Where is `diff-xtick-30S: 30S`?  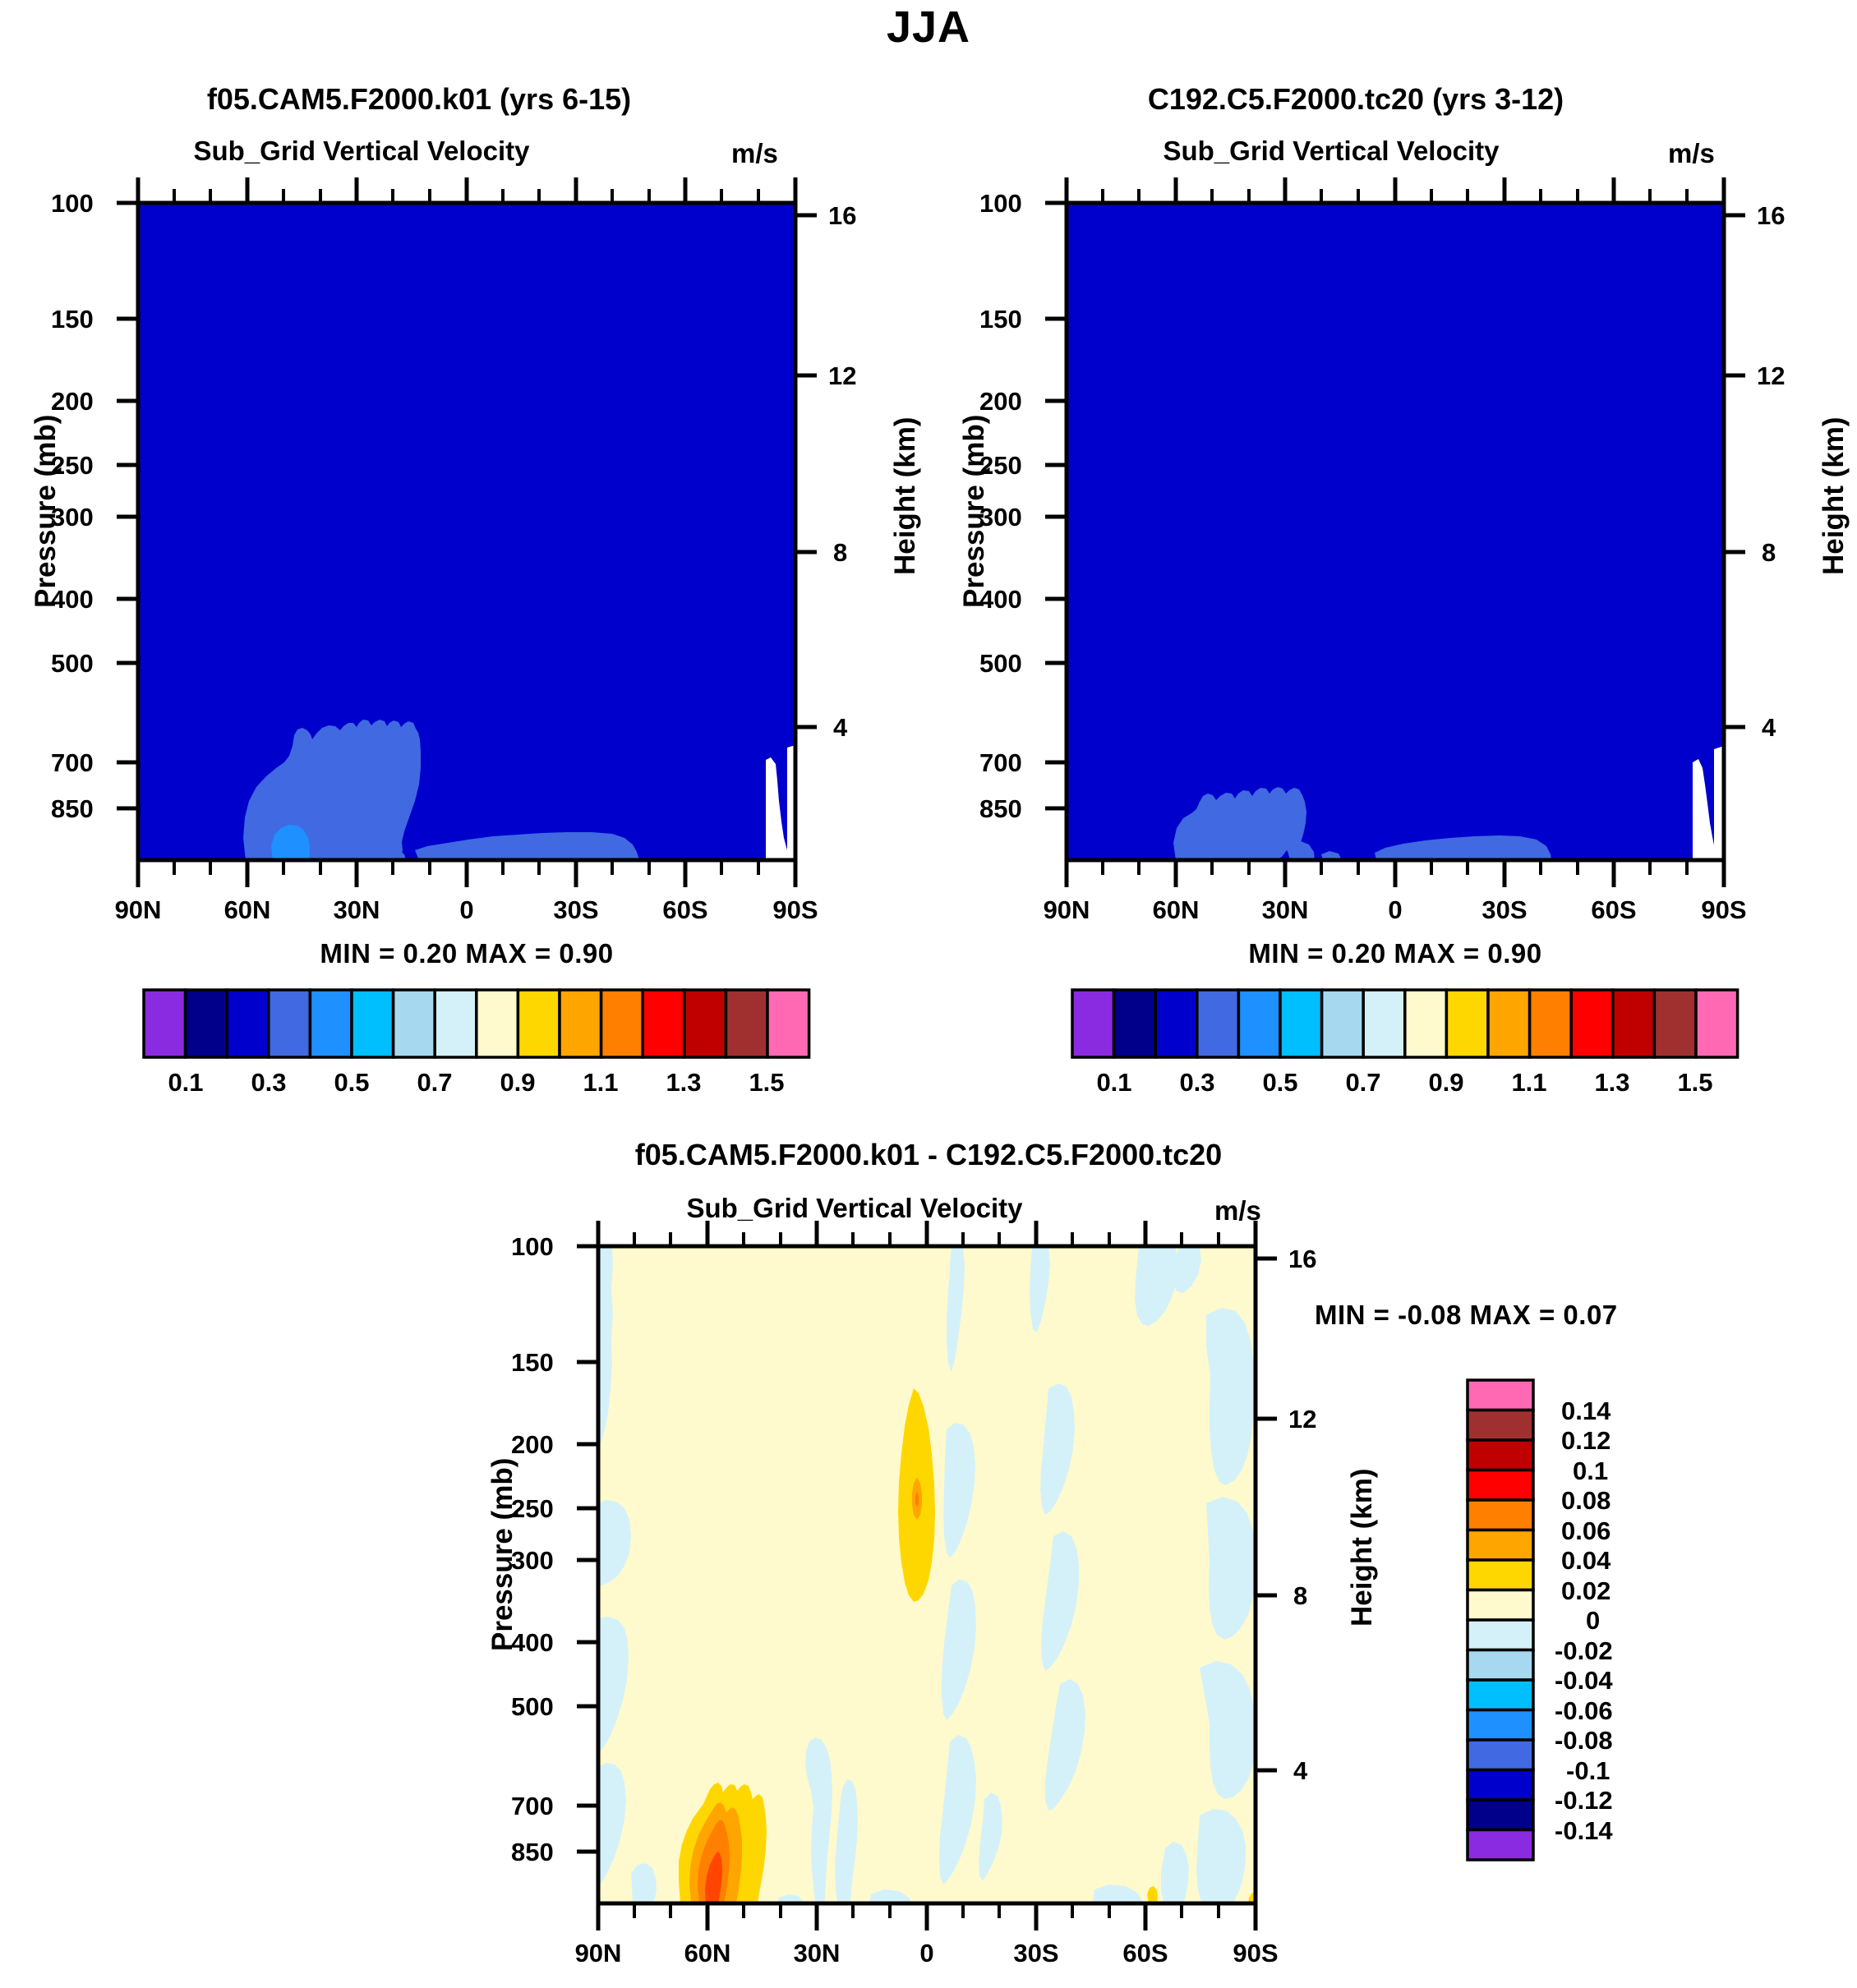
diff-xtick-30S: 30S is located at coordinates (1036, 1953).